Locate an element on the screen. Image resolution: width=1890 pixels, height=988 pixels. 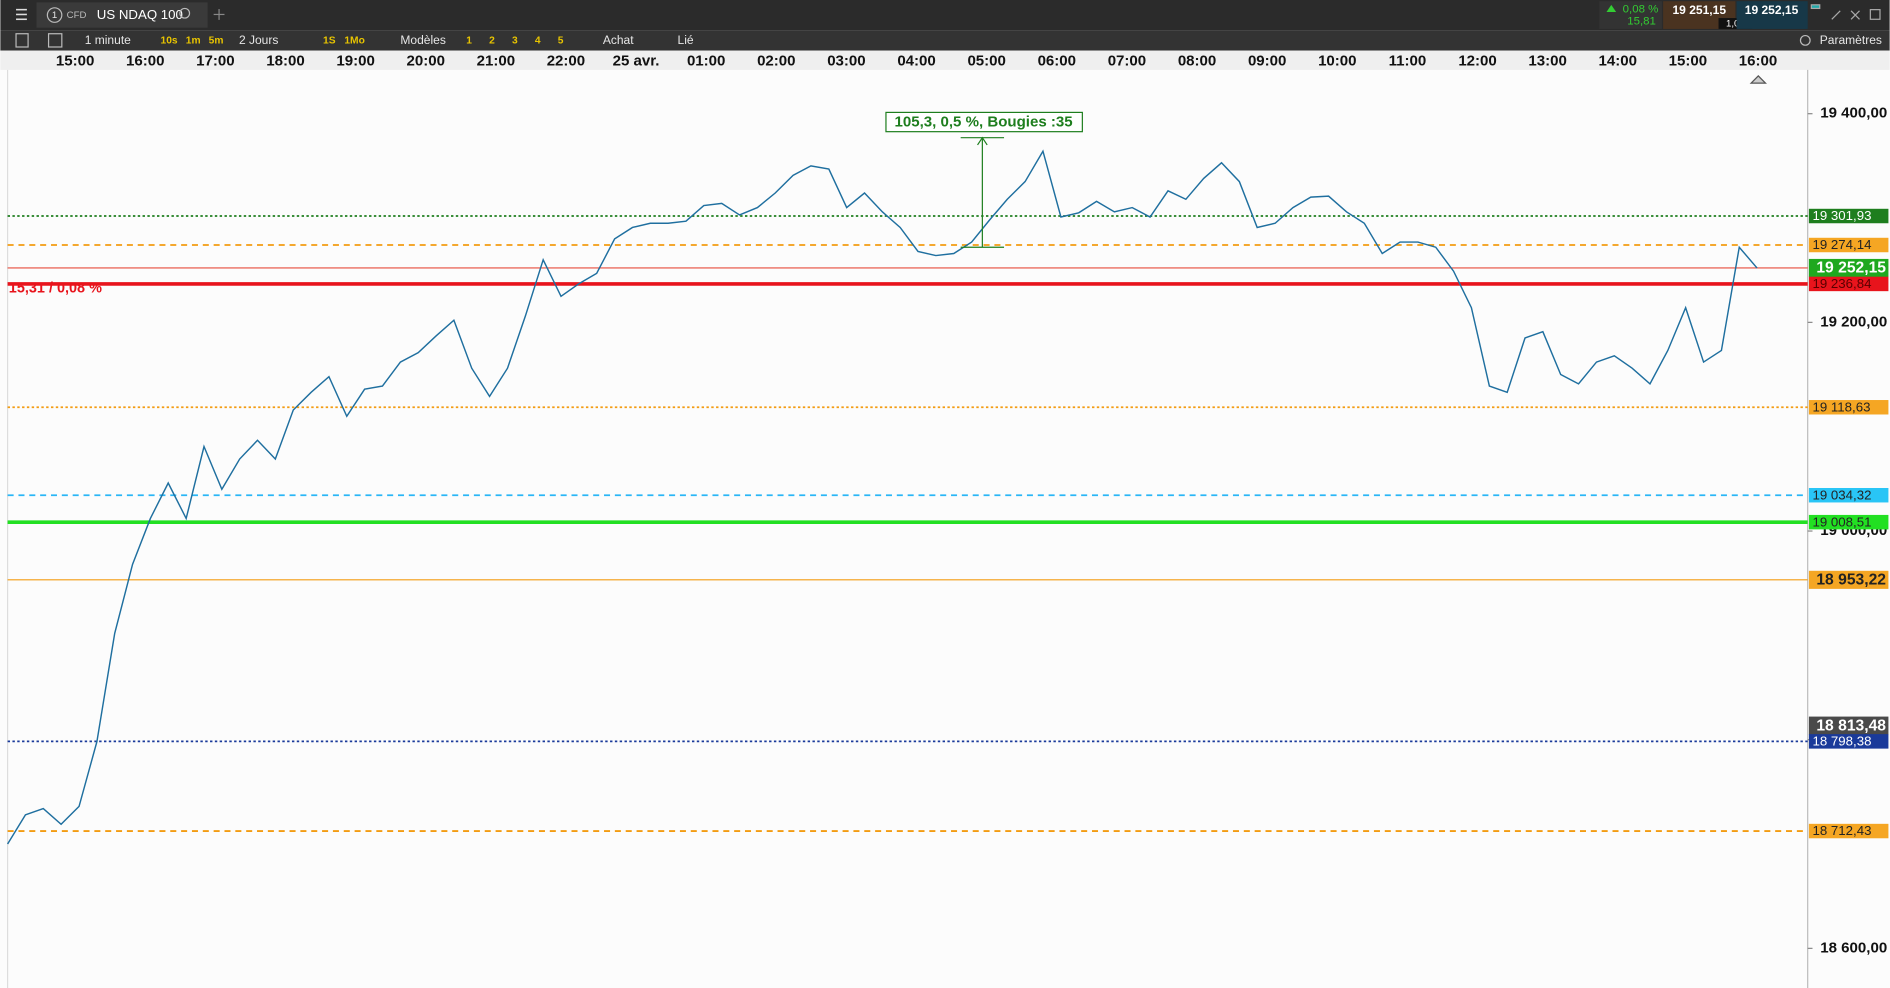
measure-arrow is located at coordinates (982, 141).